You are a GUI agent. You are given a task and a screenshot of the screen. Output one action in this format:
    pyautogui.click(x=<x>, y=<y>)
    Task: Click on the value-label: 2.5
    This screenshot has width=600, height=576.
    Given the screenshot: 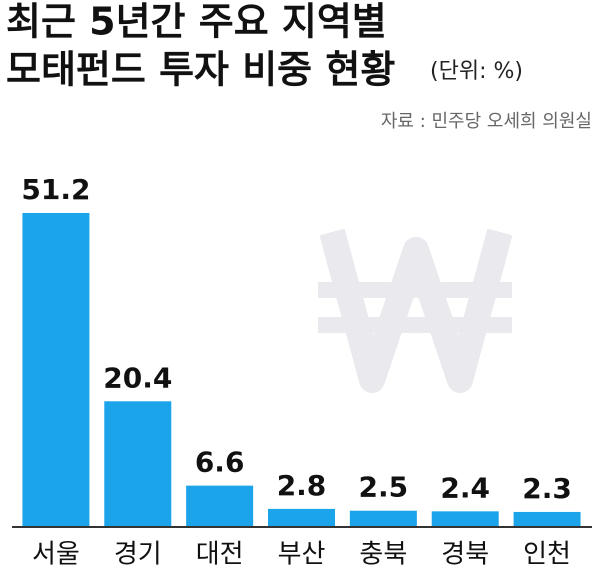 What is the action you would take?
    pyautogui.click(x=384, y=487)
    